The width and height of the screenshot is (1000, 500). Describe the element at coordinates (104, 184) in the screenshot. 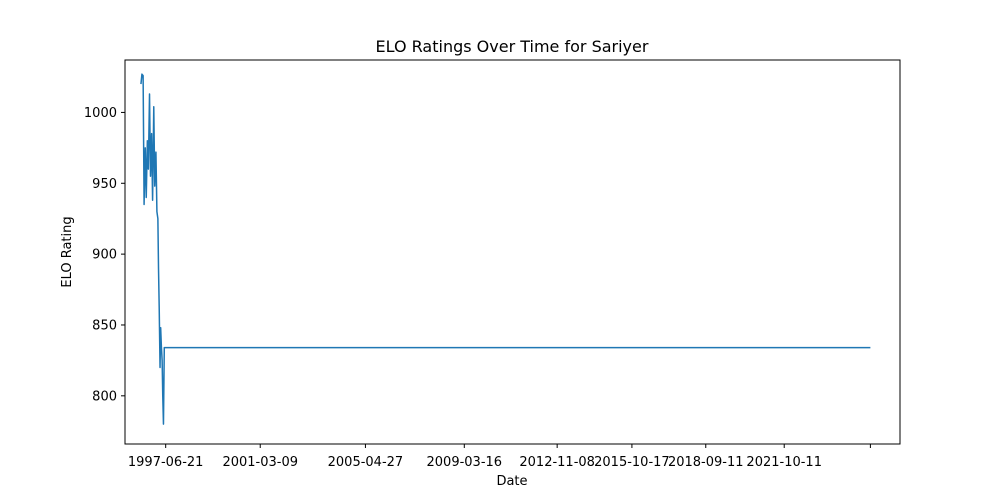

I see `y-tick-label: 950` at that location.